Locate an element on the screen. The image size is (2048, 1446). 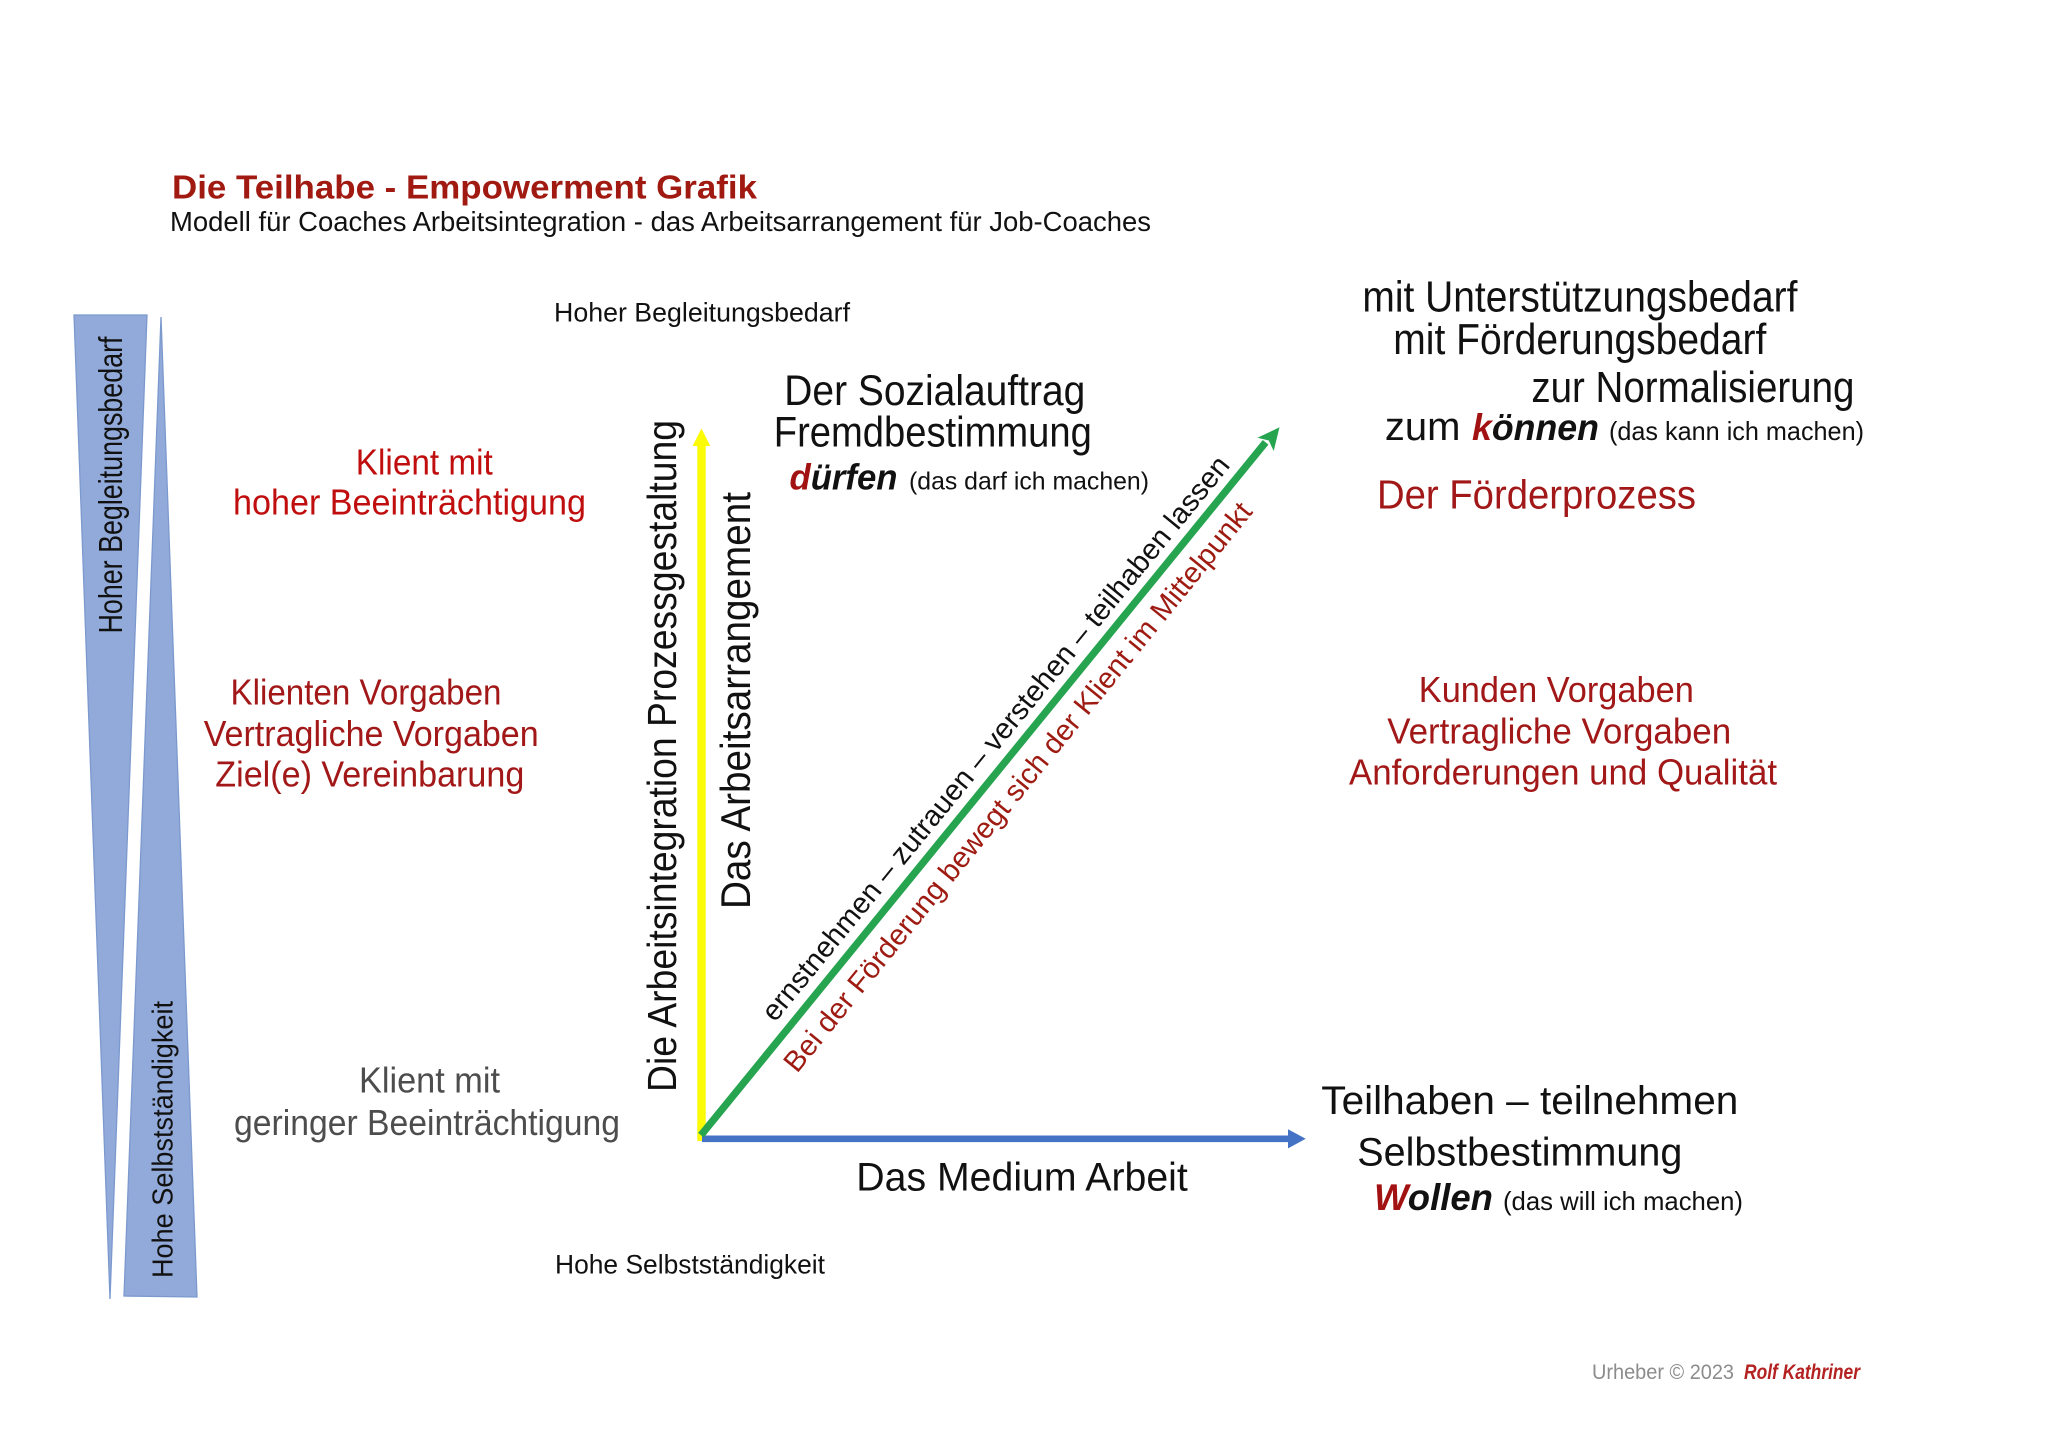
svg-text: Der Sozialauftrag is located at coordinates (934, 391).